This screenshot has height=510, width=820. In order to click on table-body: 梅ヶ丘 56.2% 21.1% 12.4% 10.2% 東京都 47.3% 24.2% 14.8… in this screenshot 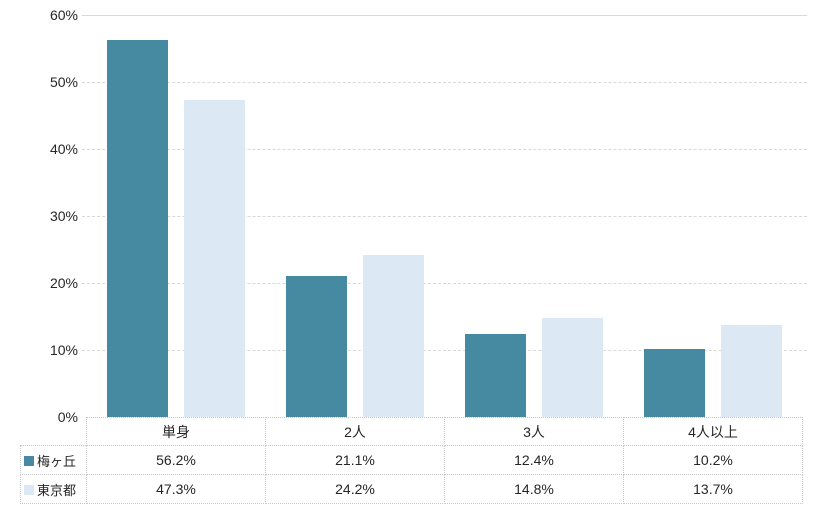, I will do `click(411, 474)`.